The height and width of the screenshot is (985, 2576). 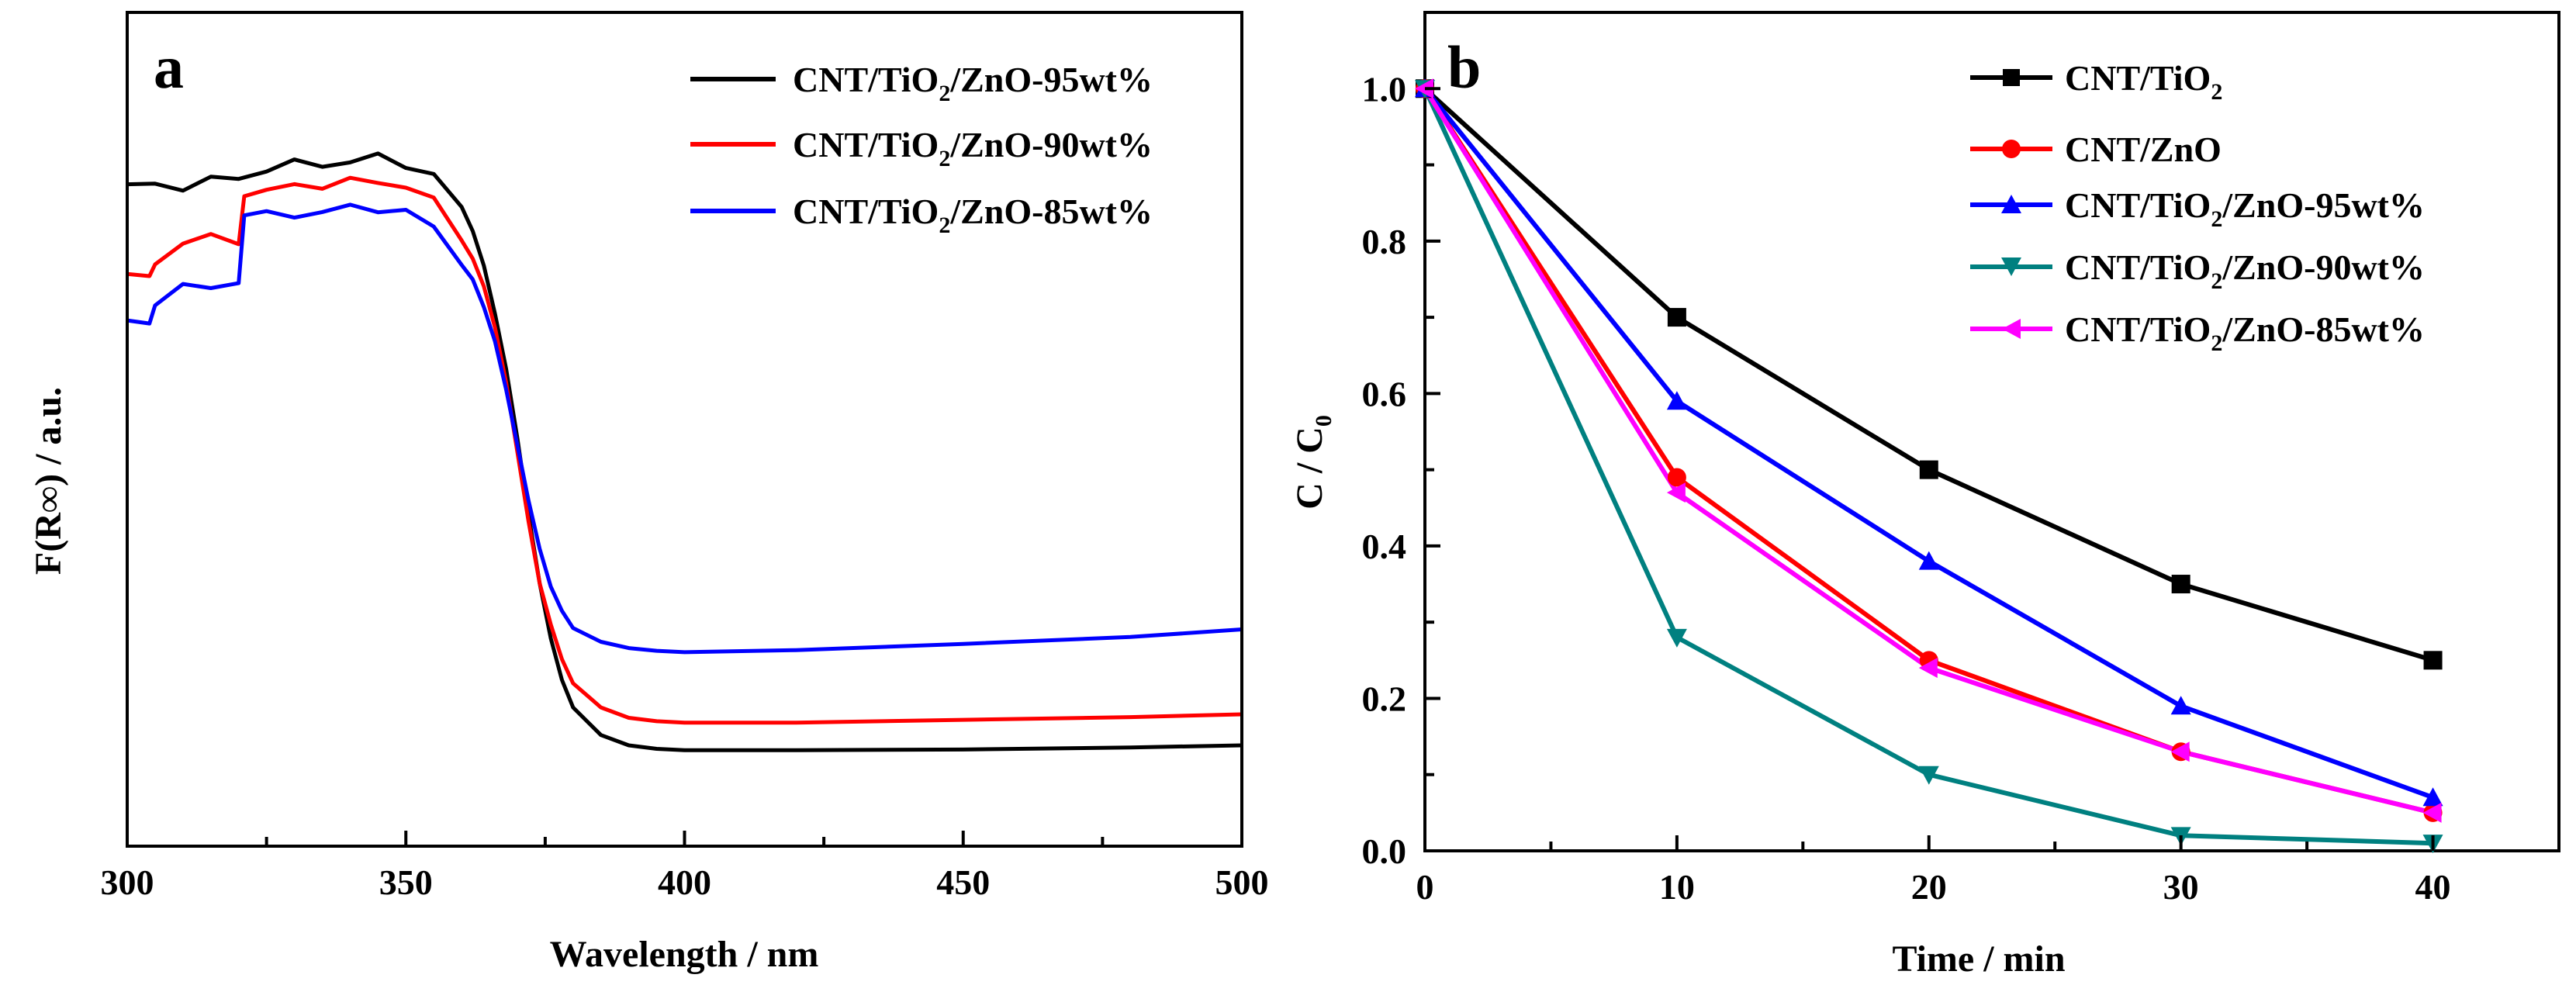 I want to click on y-tick-label: 0.0, so click(x=1384, y=851).